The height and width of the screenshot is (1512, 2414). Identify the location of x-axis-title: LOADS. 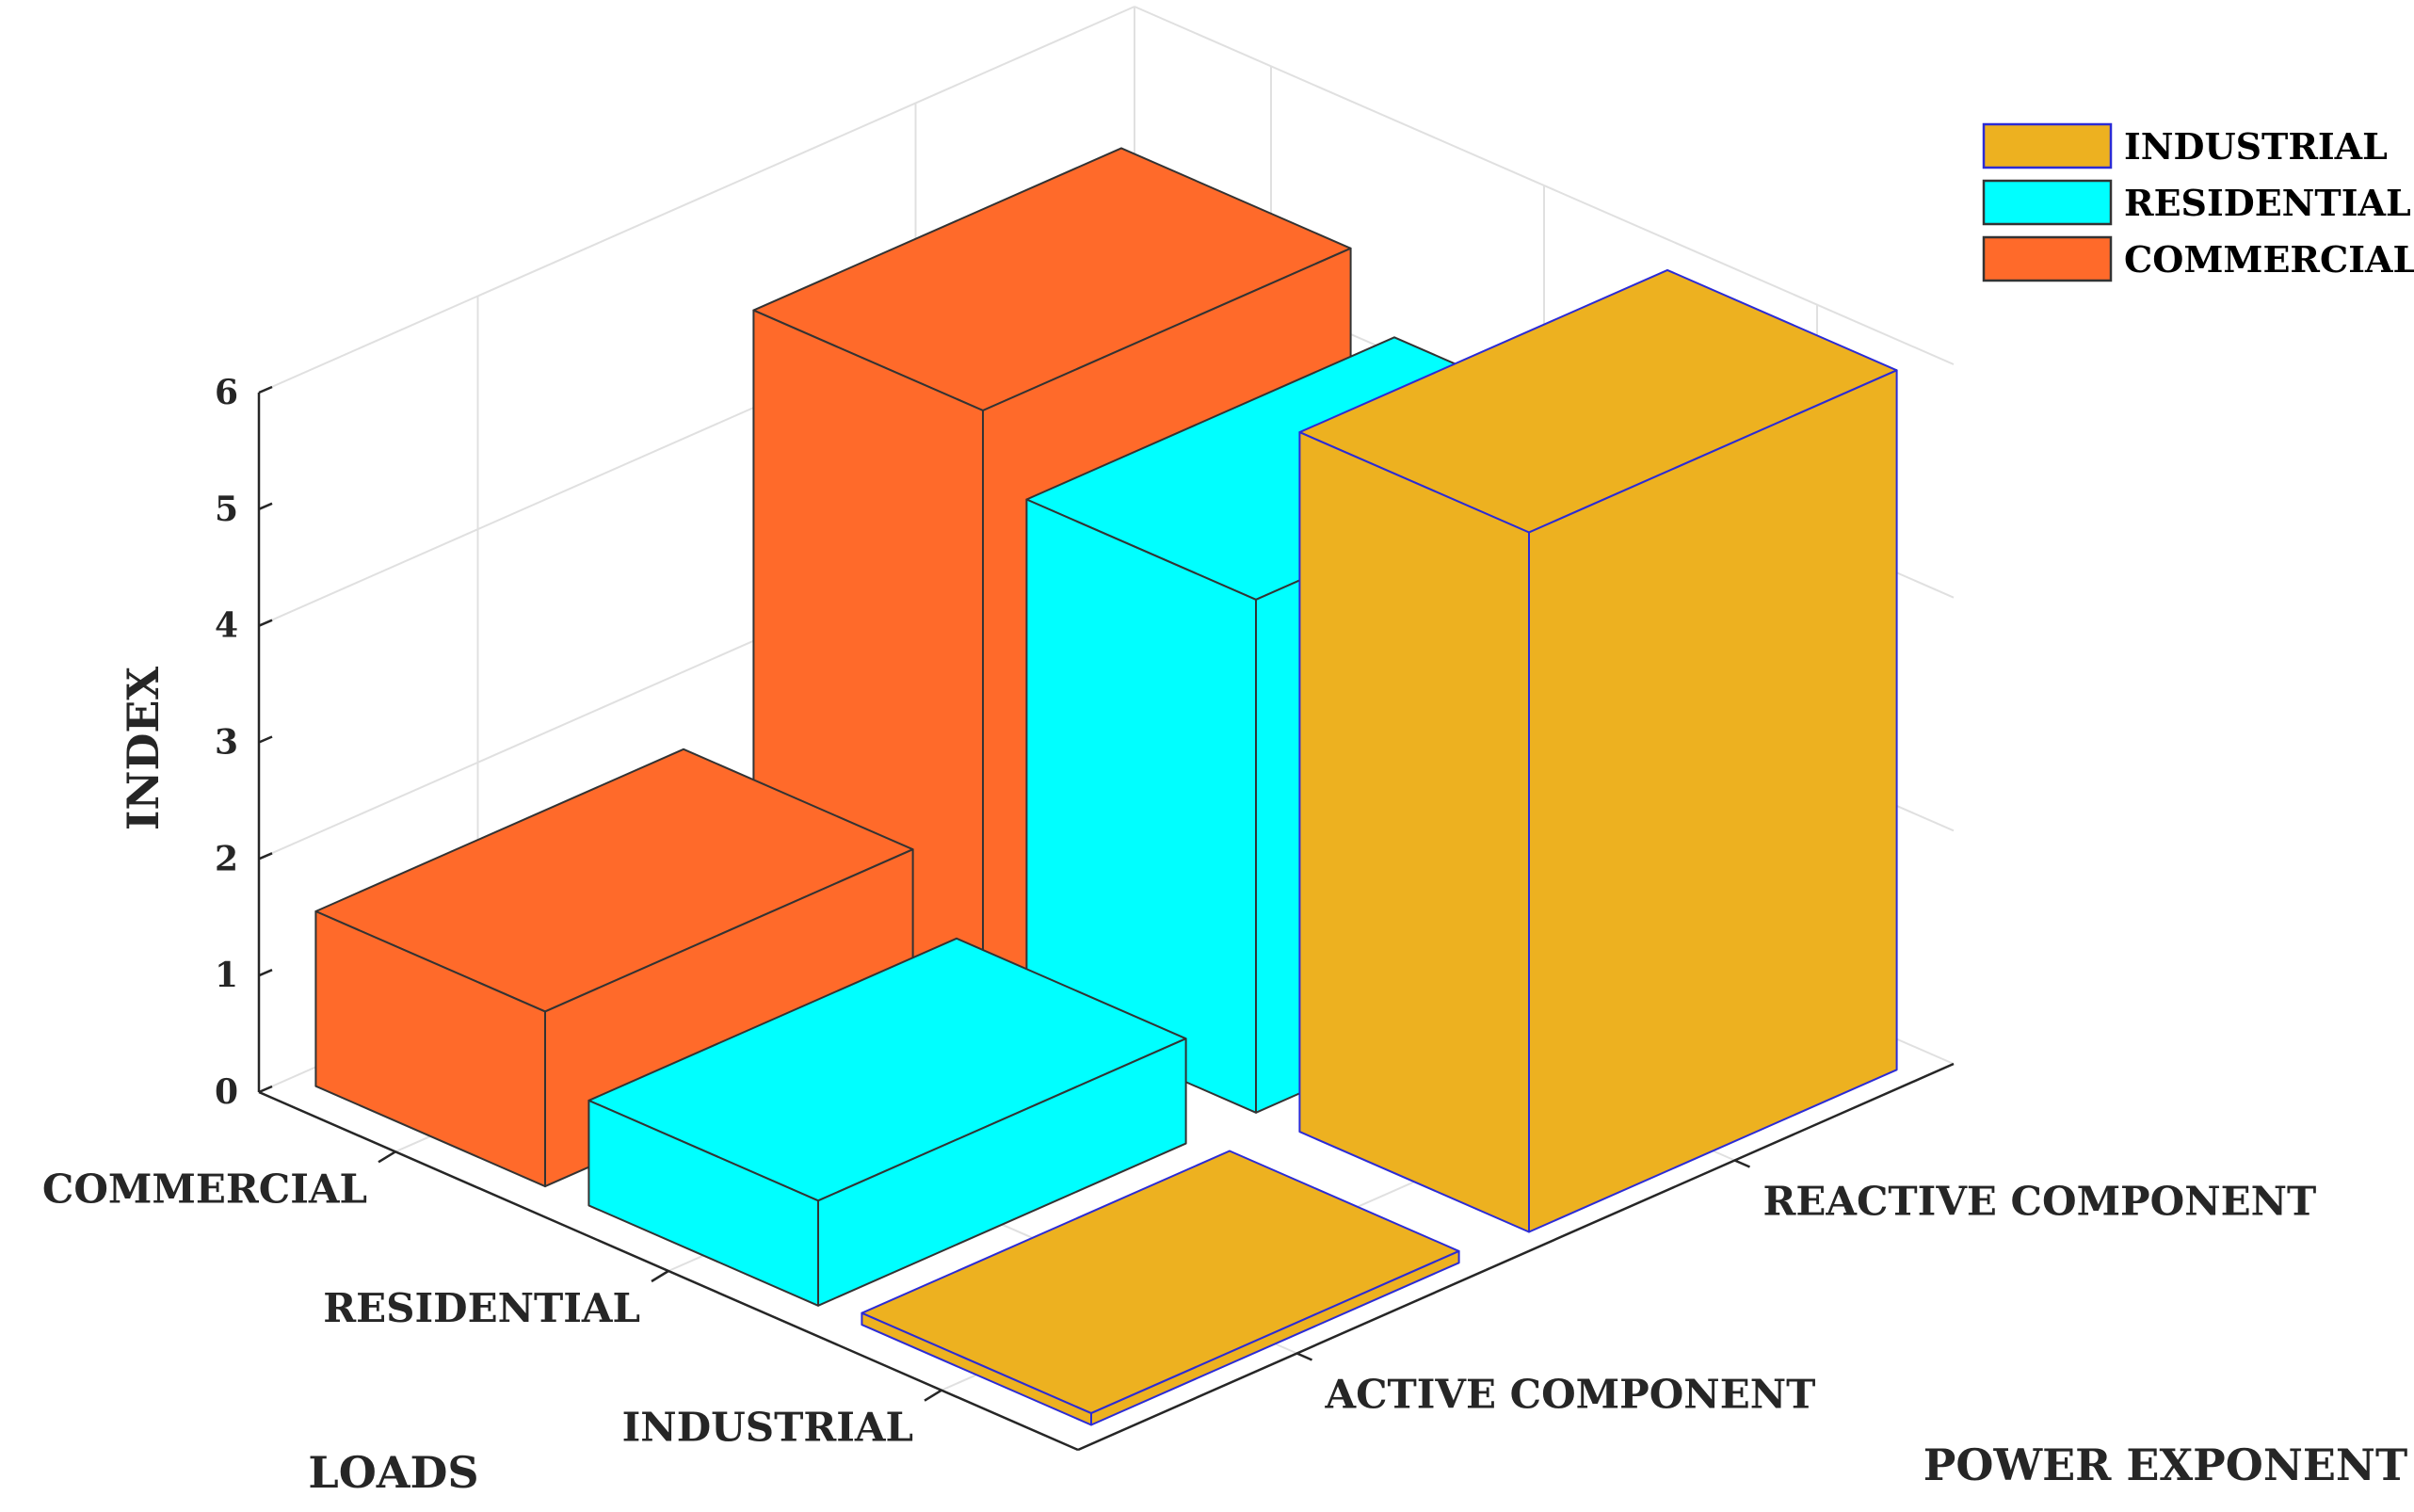
(393, 1472).